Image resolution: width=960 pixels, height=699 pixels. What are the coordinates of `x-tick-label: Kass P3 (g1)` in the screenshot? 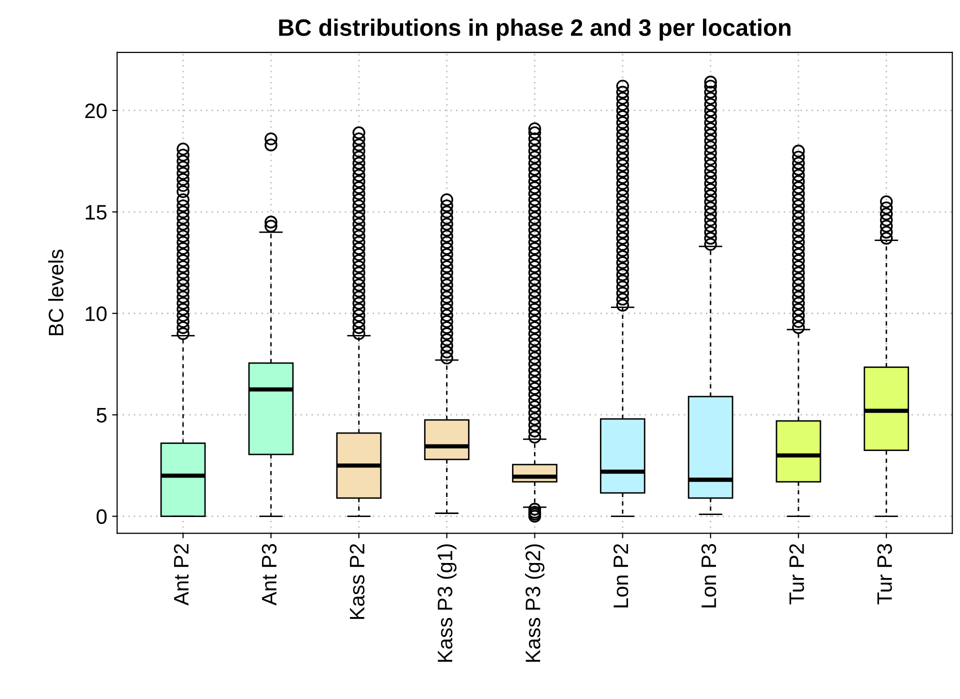 It's located at (447, 603).